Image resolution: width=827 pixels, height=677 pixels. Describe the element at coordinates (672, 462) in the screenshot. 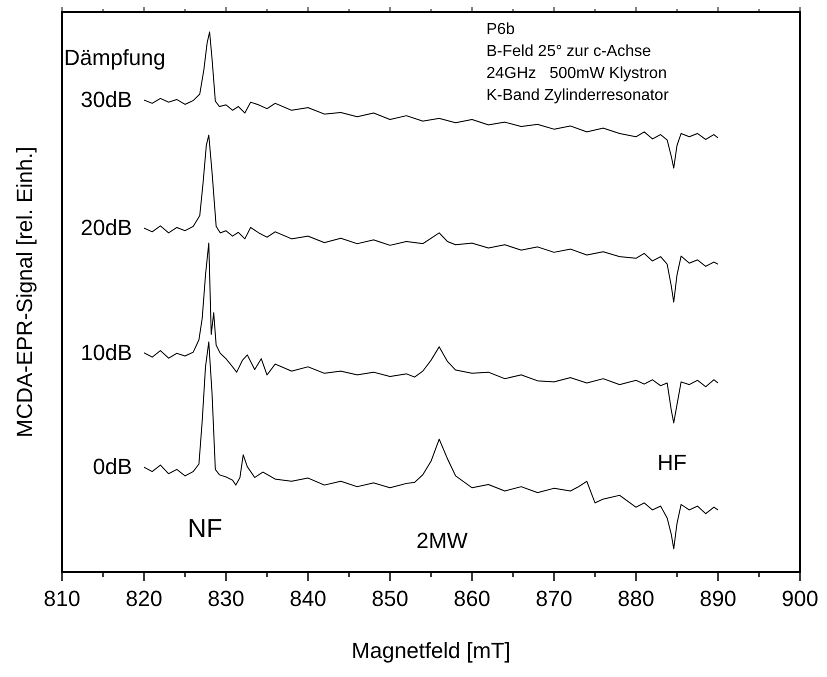

I see `annotation: HF` at that location.